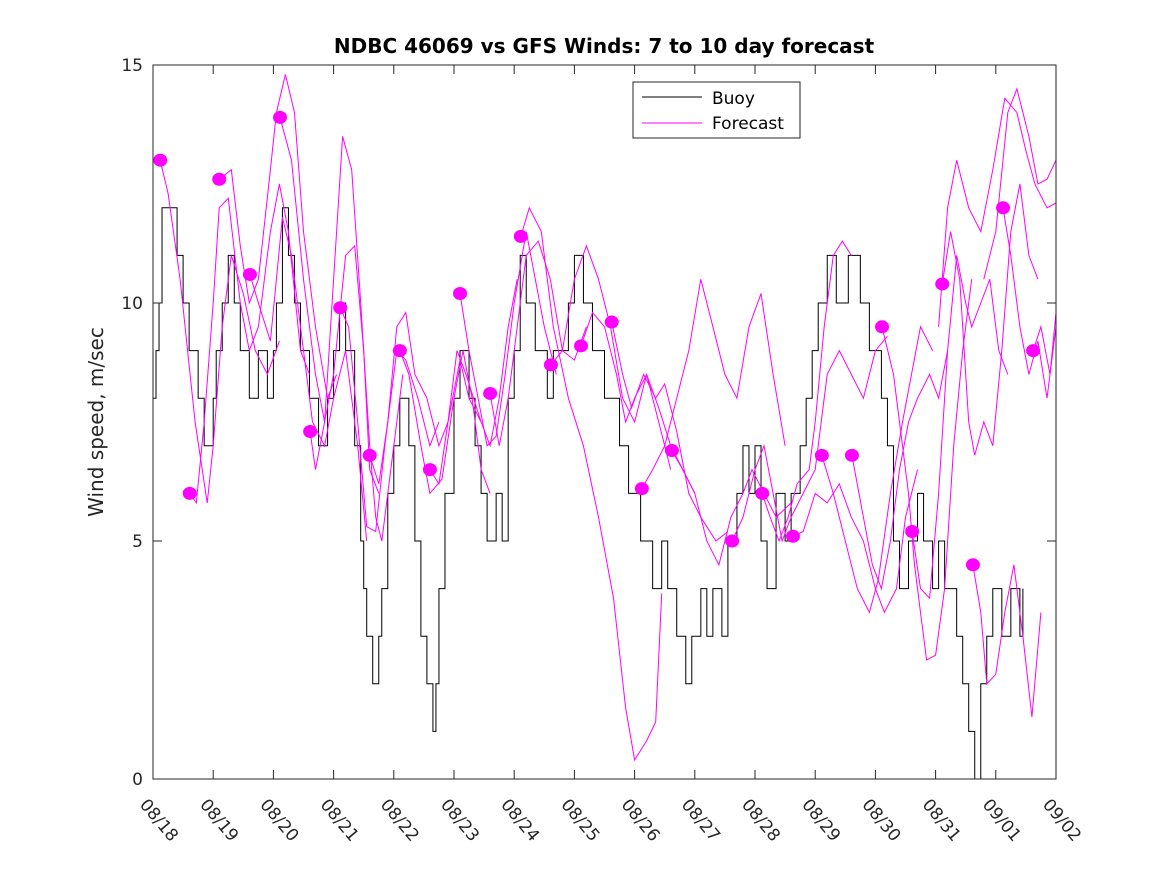 This screenshot has width=1167, height=875. What do you see at coordinates (820, 820) in the screenshot?
I see `x-tick-label: 08/29` at bounding box center [820, 820].